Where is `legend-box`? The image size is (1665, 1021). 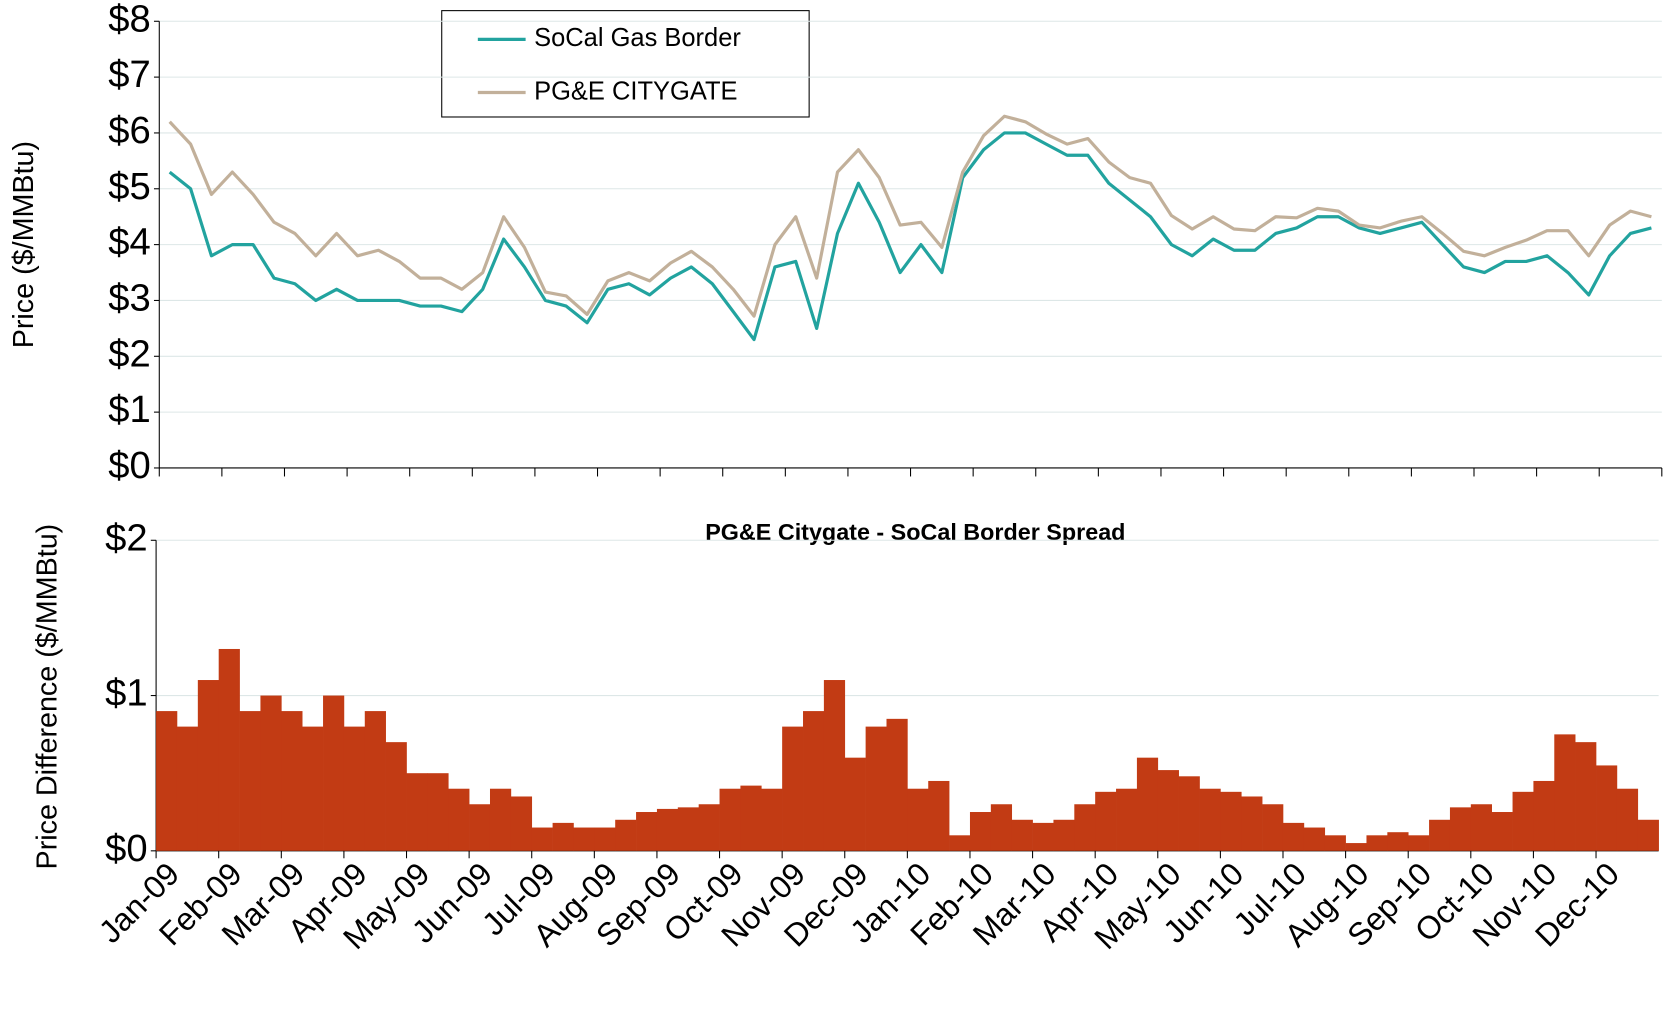 legend-box is located at coordinates (625, 64).